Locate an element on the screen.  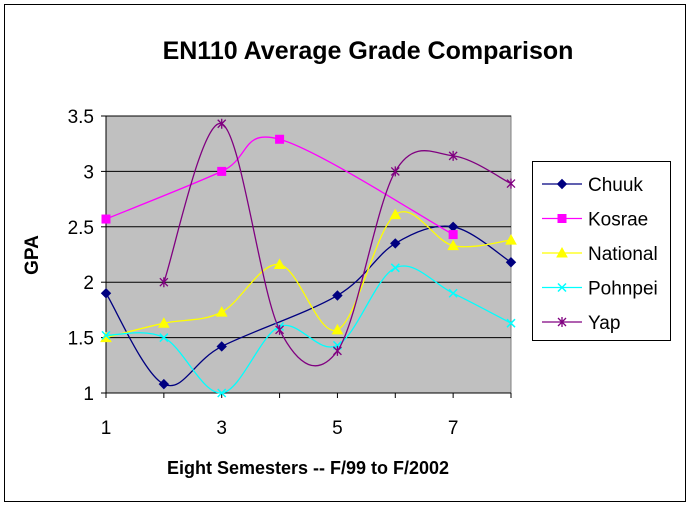
legend-label: Yap is located at coordinates (604, 323).